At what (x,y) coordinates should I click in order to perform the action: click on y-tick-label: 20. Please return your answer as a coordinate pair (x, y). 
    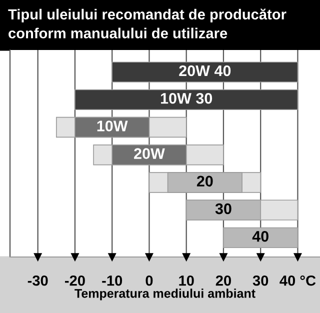
    Looking at the image, I should click on (204, 181).